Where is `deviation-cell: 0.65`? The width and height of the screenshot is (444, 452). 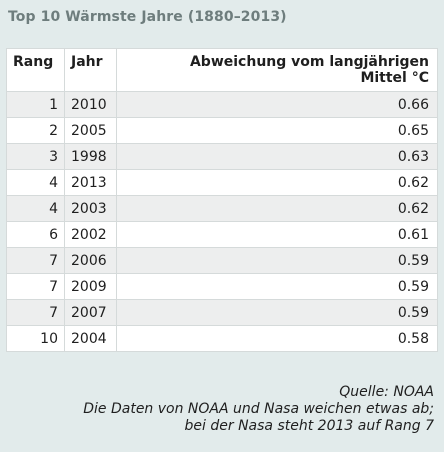
deviation-cell: 0.65 is located at coordinates (277, 130).